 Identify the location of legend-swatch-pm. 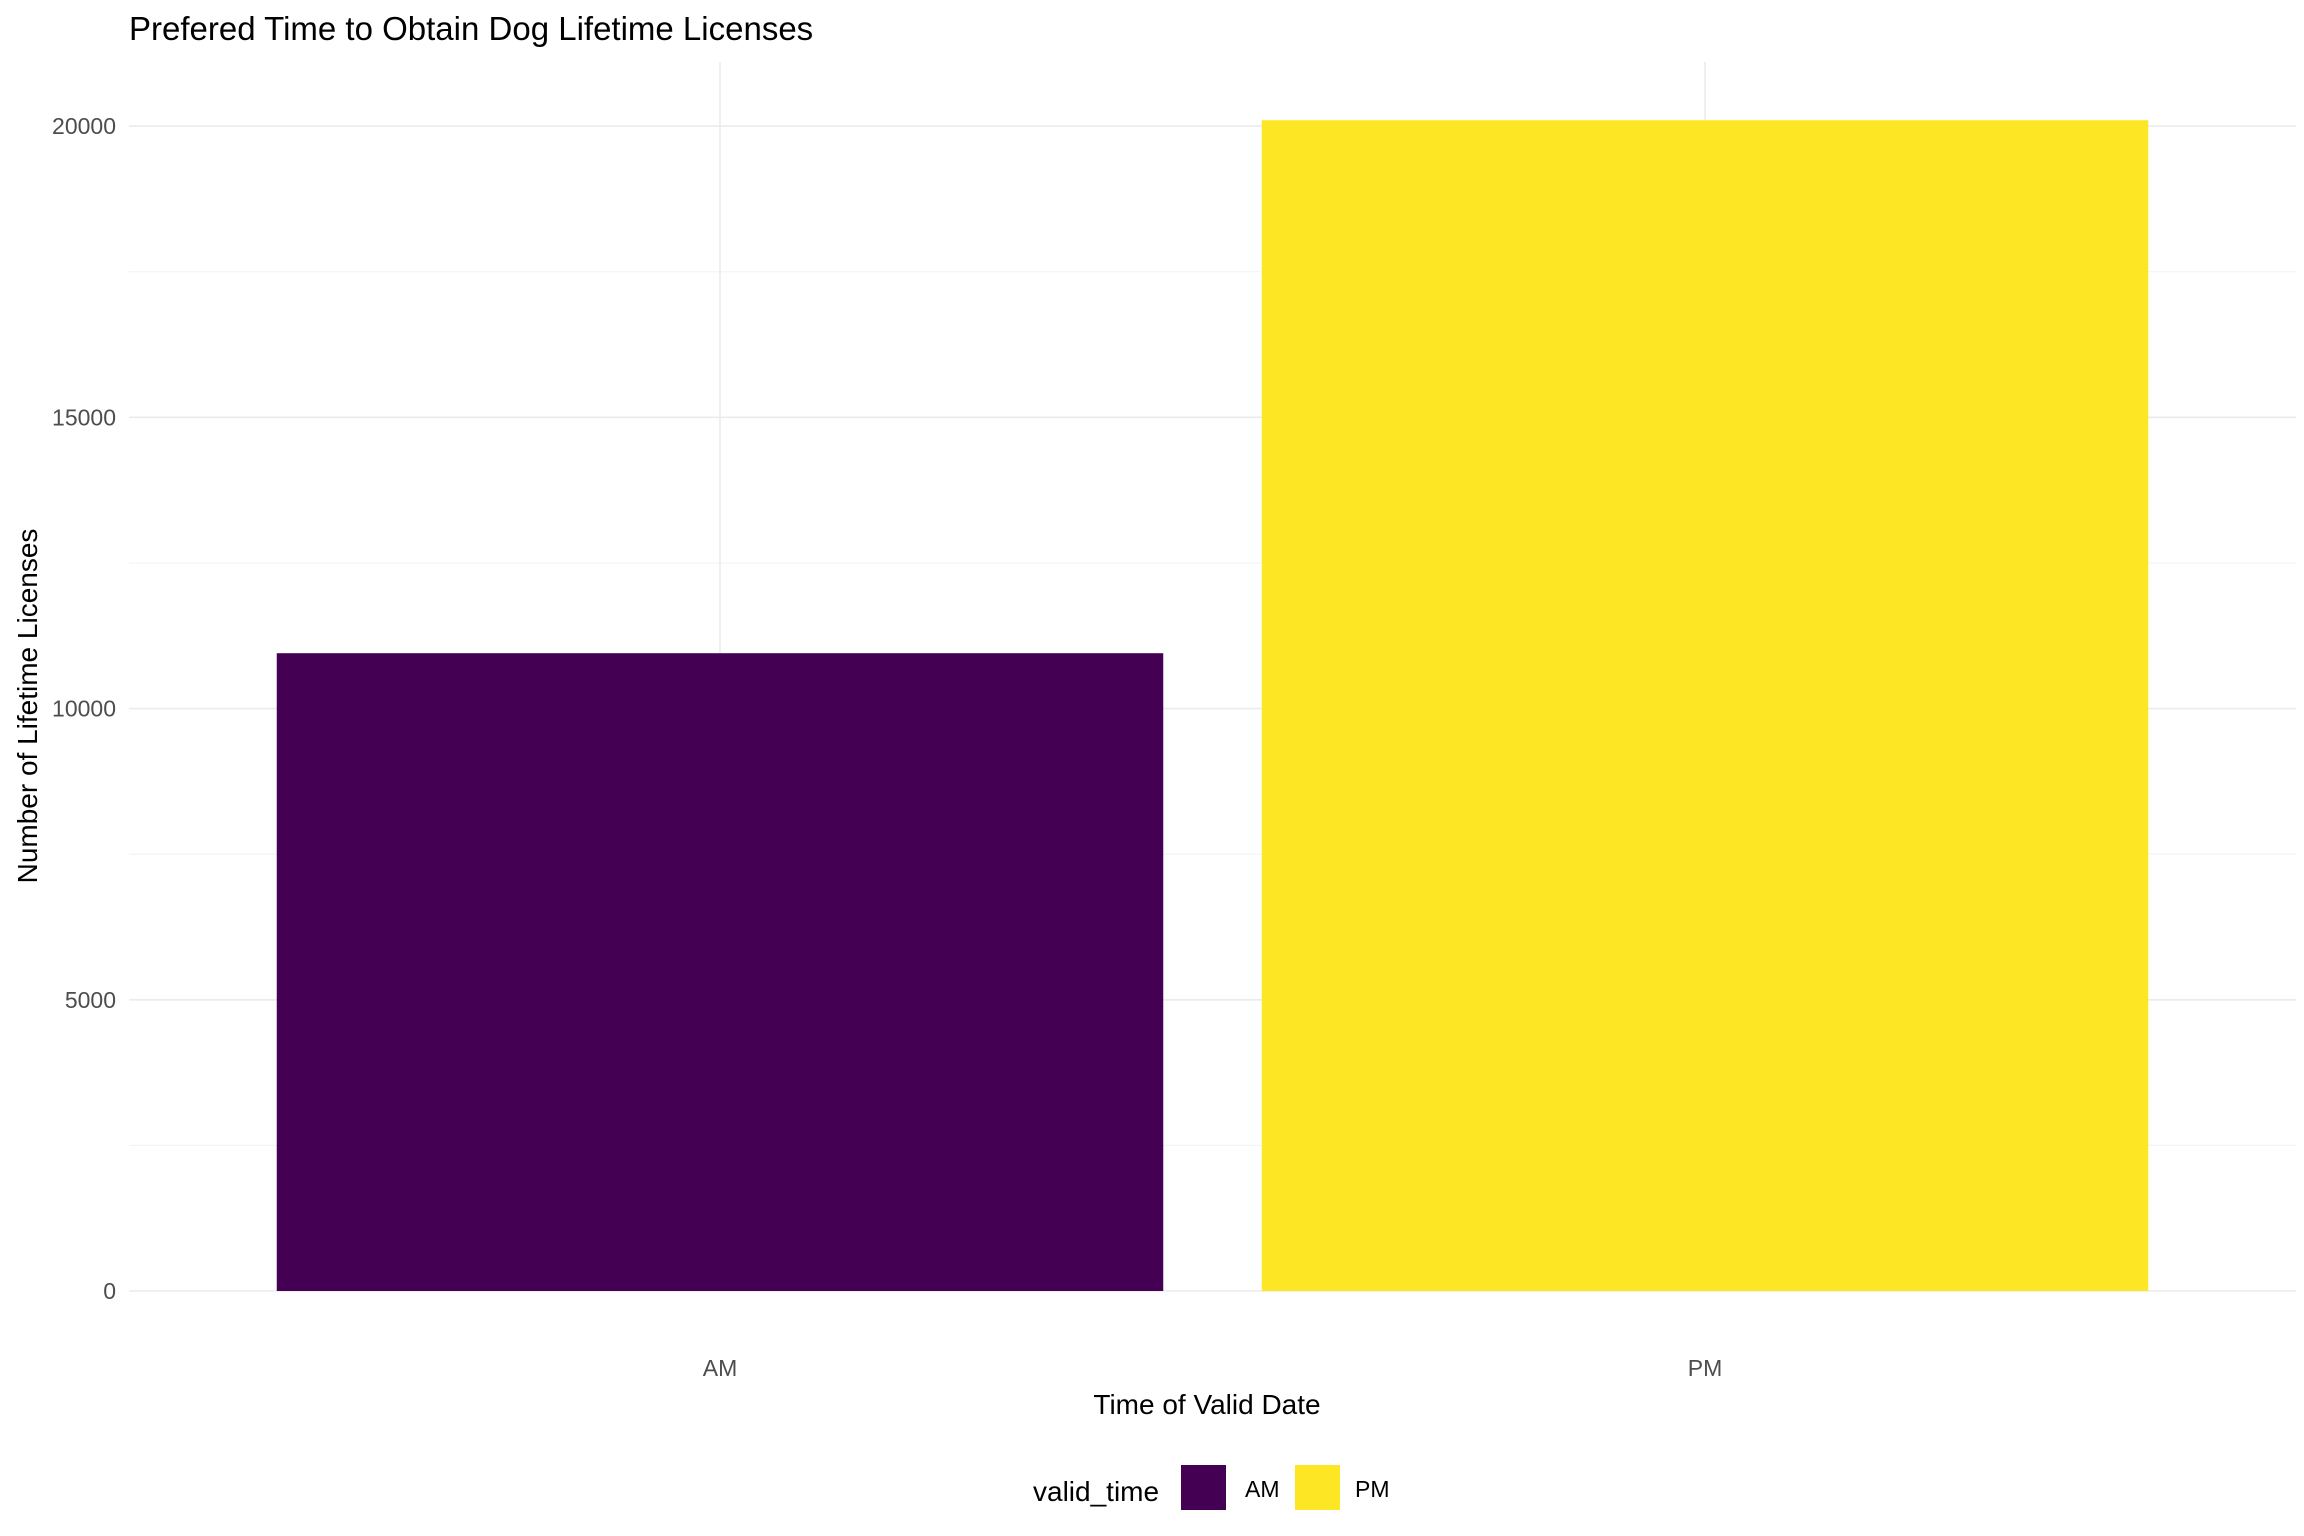
(1317, 1487).